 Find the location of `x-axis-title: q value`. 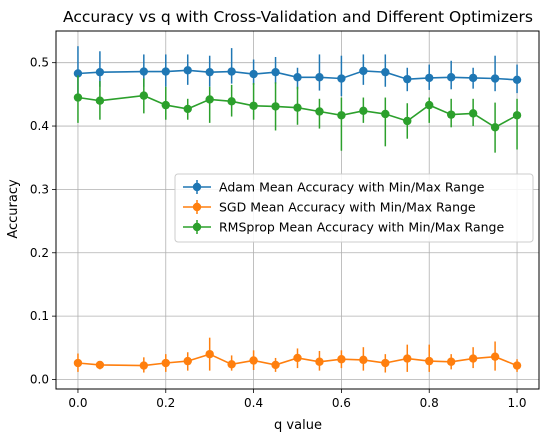

x-axis-title: q value is located at coordinates (298, 425).